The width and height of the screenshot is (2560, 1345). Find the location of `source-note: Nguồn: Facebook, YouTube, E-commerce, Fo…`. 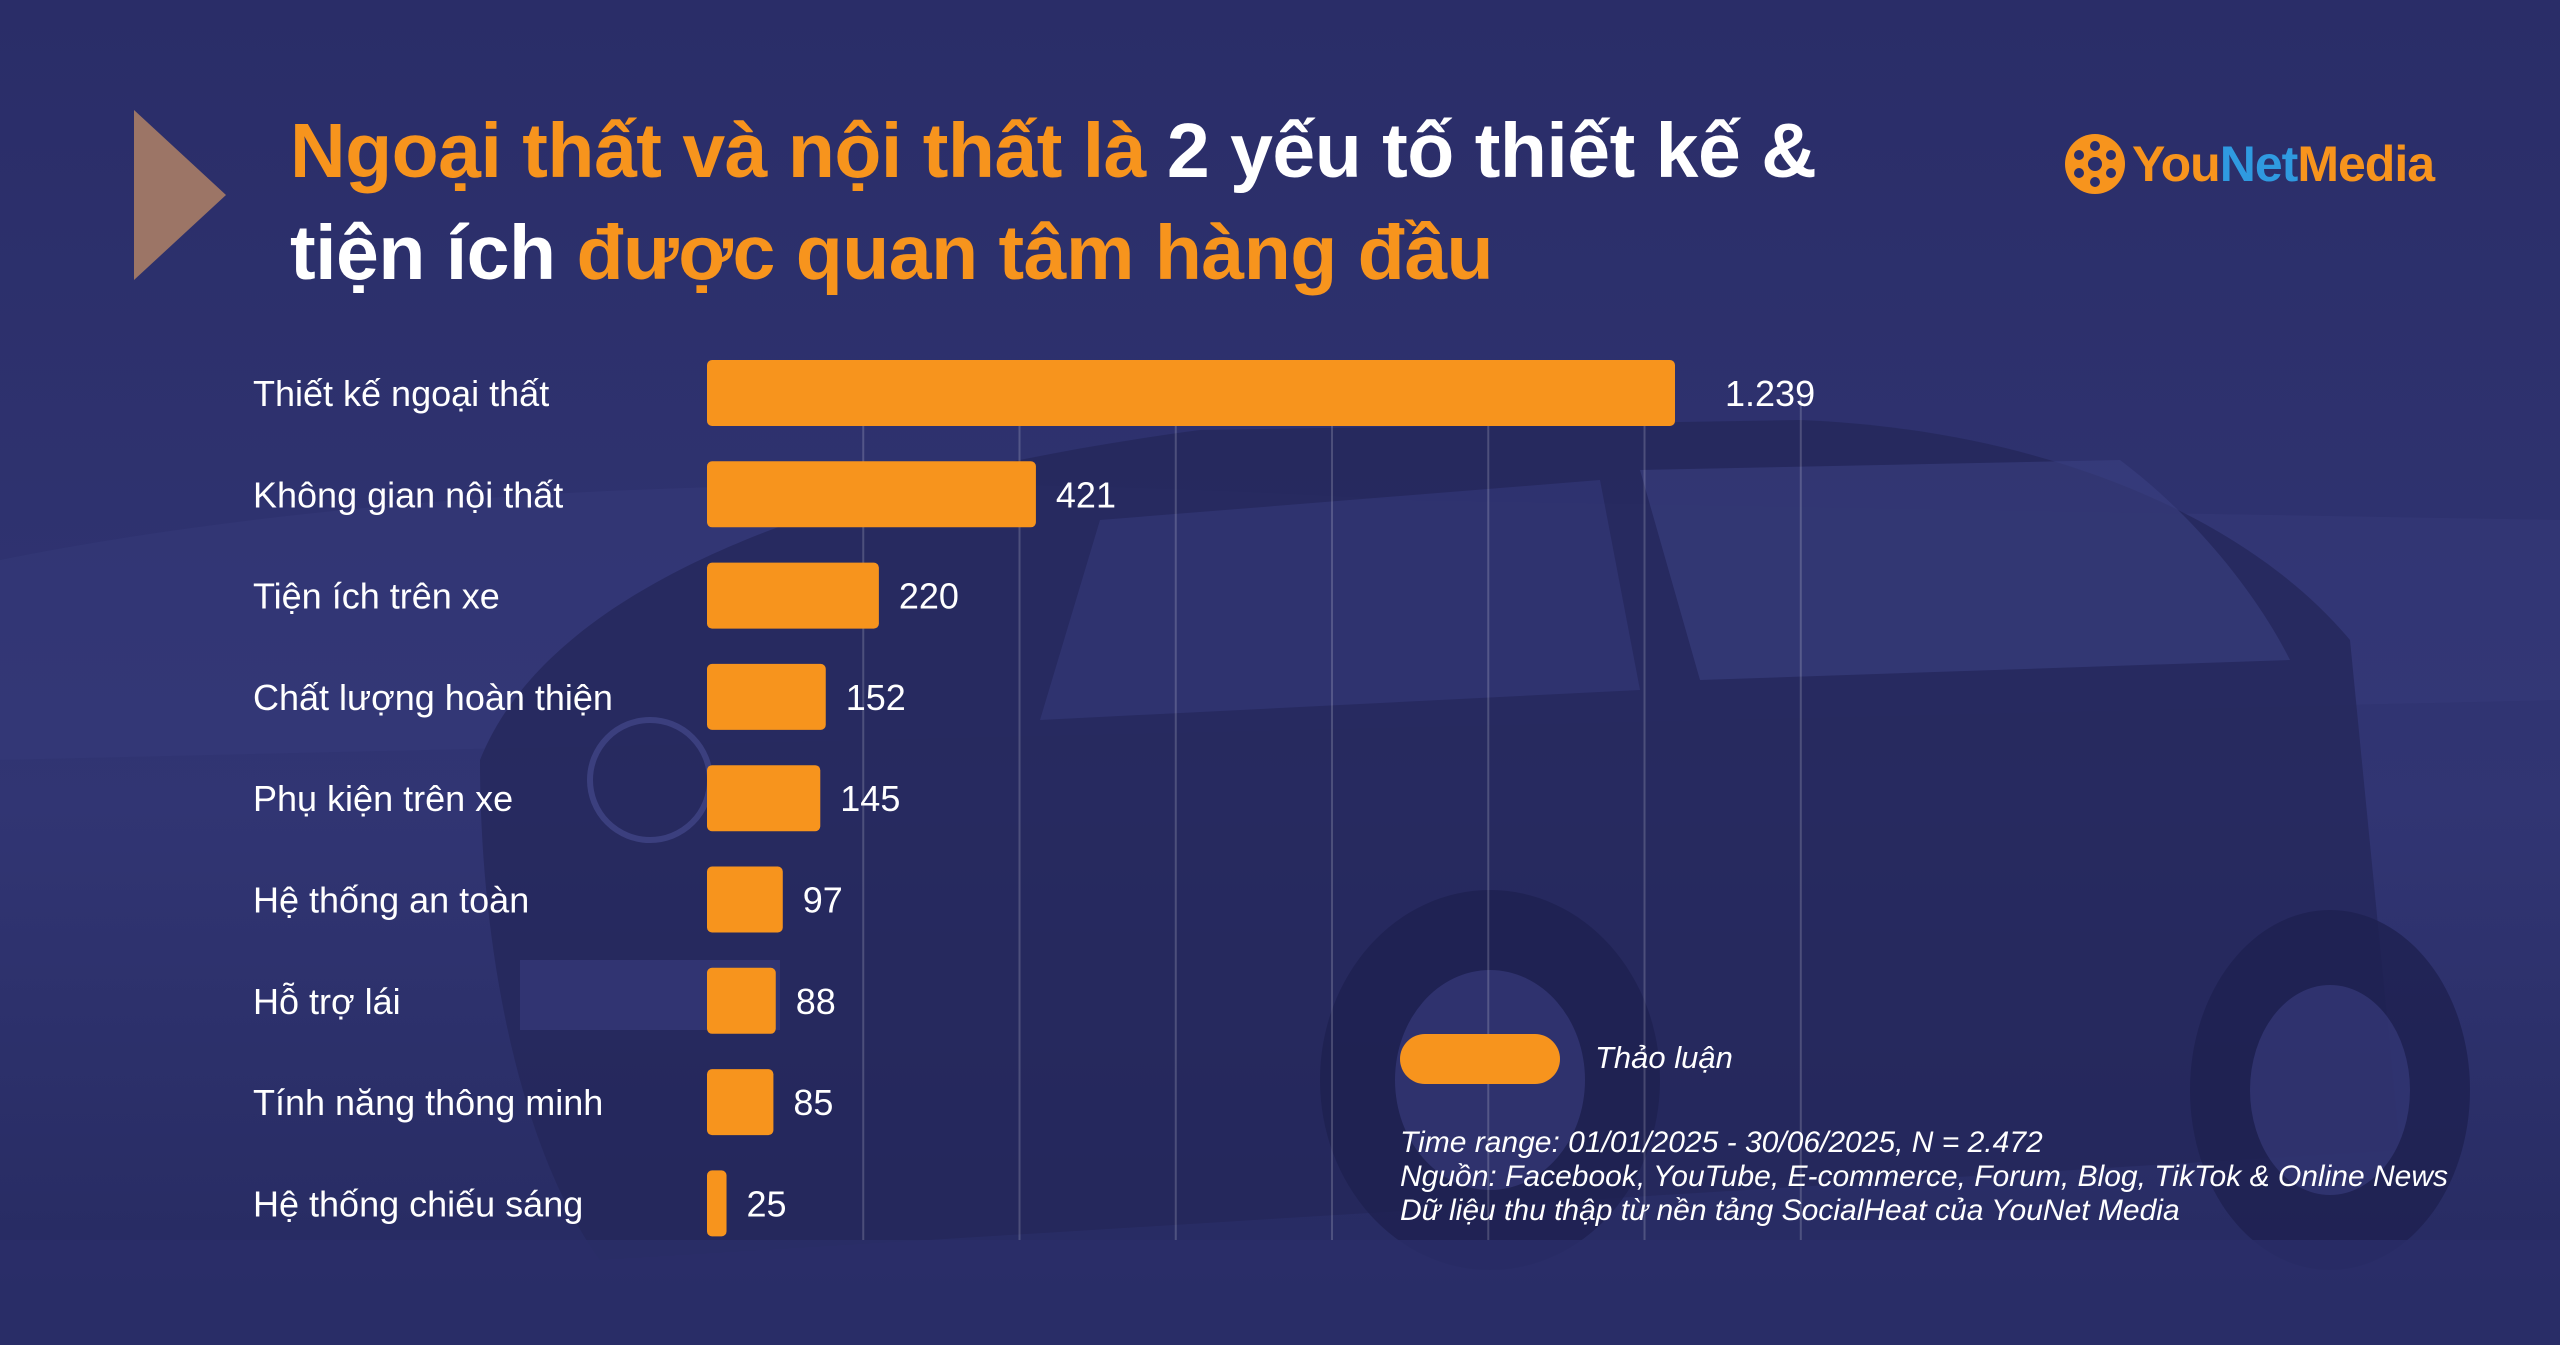

source-note: Nguồn: Facebook, YouTube, E-commerce, Fo… is located at coordinates (1924, 1176).